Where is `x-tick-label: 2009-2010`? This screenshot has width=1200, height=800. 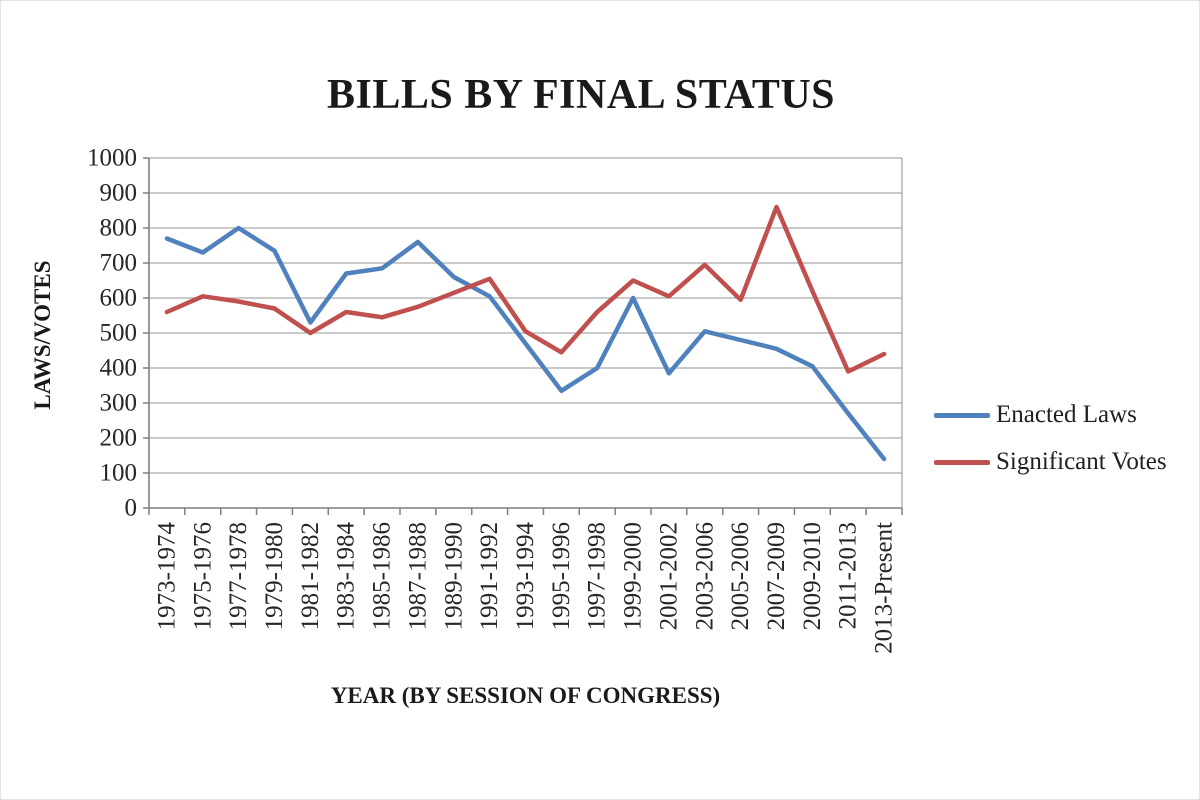 x-tick-label: 2009-2010 is located at coordinates (812, 576).